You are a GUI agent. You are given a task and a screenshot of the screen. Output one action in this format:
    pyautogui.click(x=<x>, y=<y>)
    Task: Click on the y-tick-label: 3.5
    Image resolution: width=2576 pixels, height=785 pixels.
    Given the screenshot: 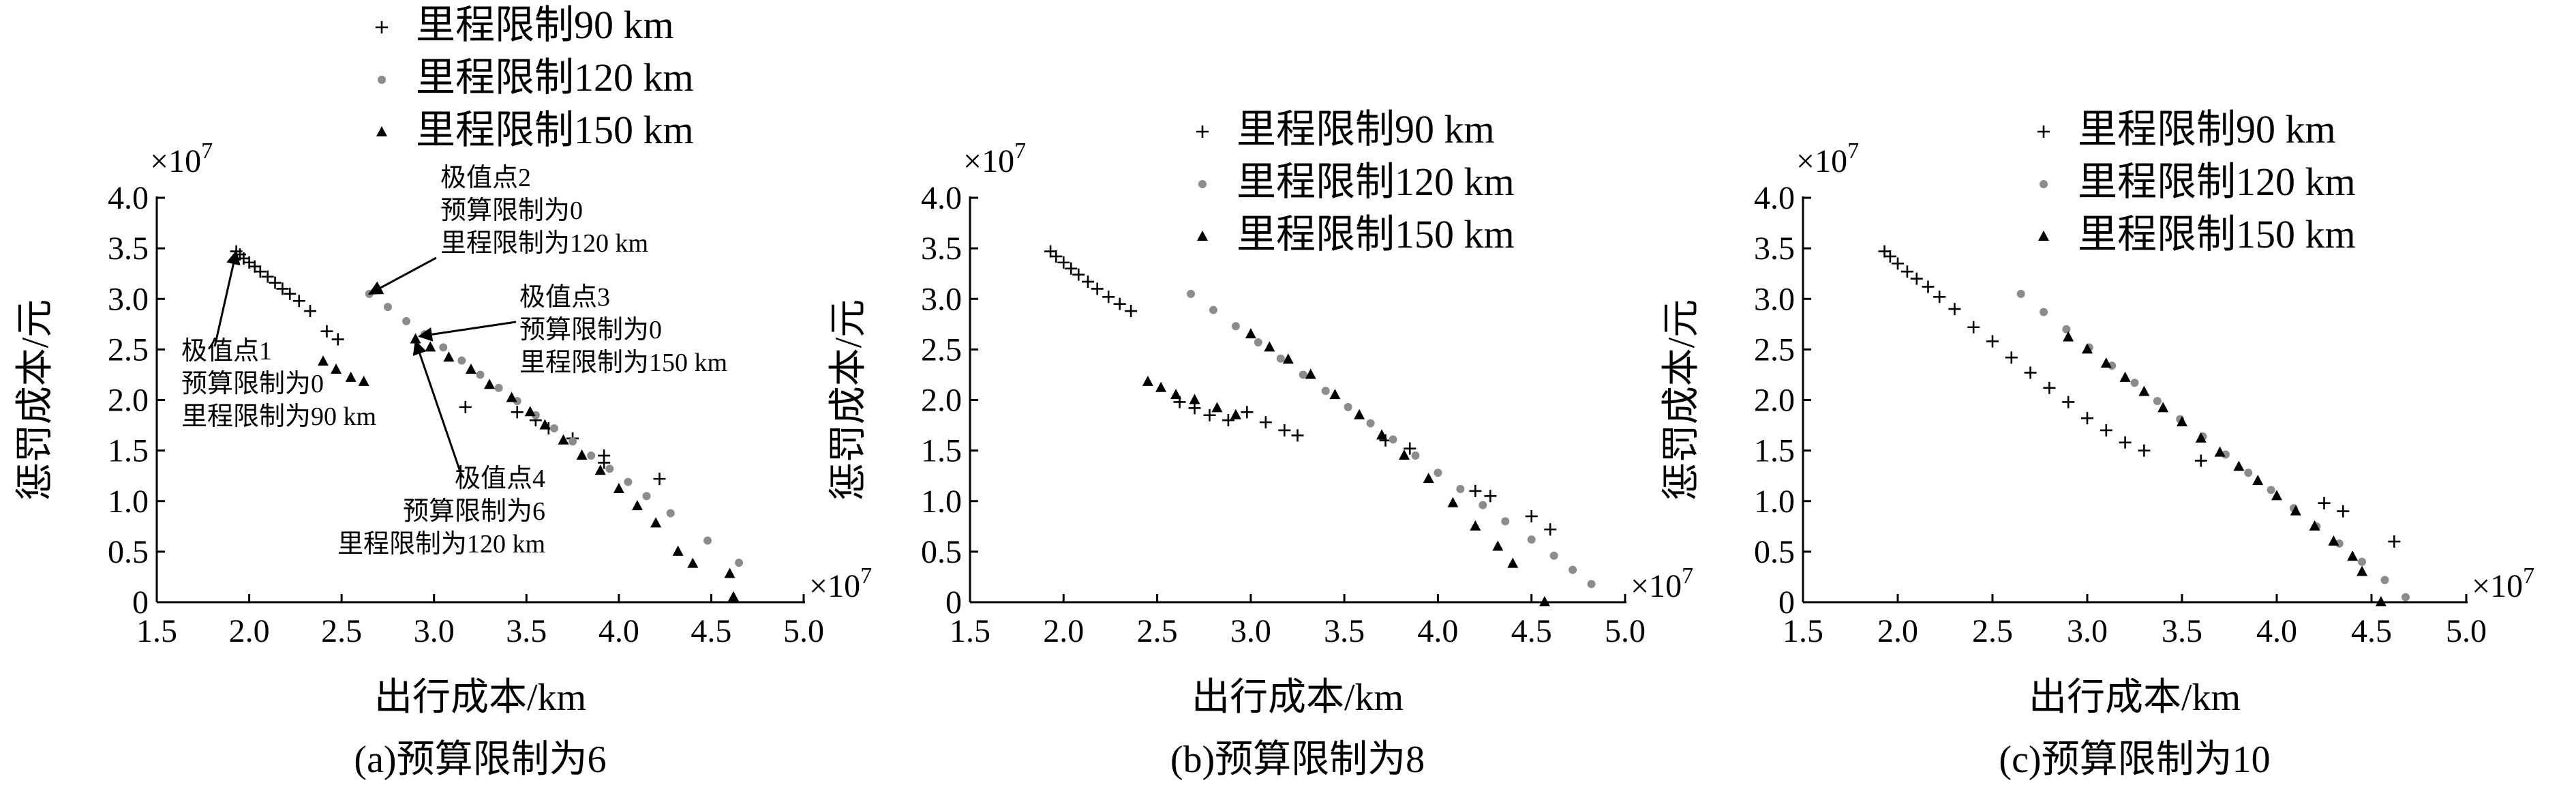 What is the action you would take?
    pyautogui.click(x=1774, y=249)
    